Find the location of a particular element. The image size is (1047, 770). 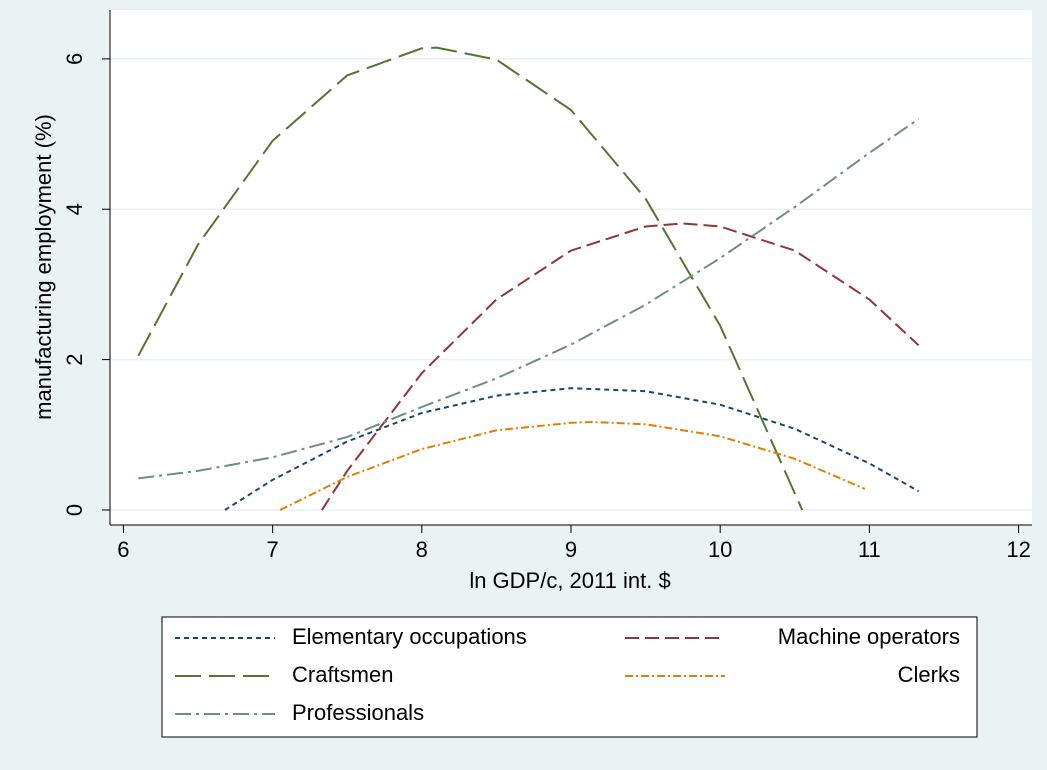

y-tick-label: 4 is located at coordinates (74, 209).